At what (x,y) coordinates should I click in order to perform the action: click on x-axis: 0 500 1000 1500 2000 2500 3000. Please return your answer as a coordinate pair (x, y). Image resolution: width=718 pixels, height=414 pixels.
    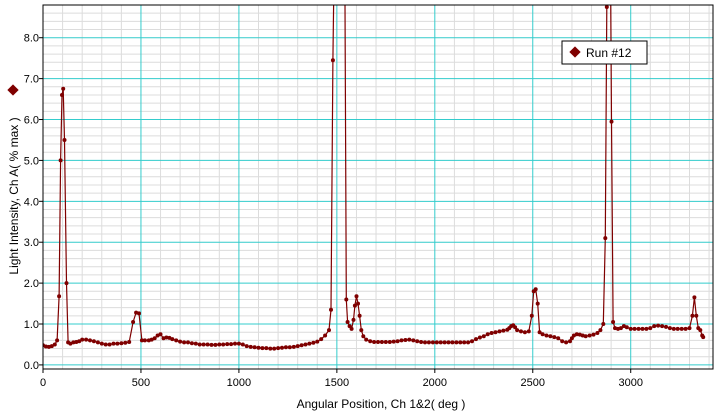
    Looking at the image, I should click on (341, 379).